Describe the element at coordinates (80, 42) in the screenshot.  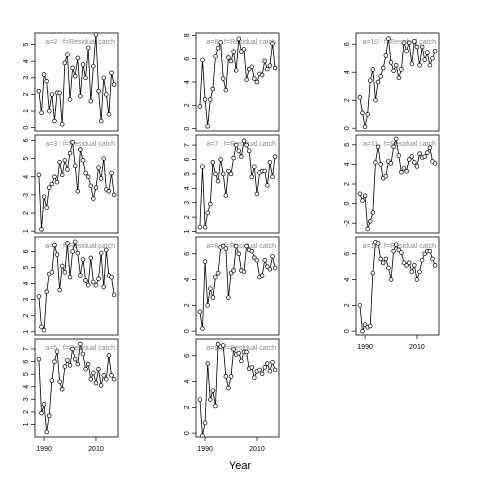
I see `panel-label: a=2 : f=Residual catch` at that location.